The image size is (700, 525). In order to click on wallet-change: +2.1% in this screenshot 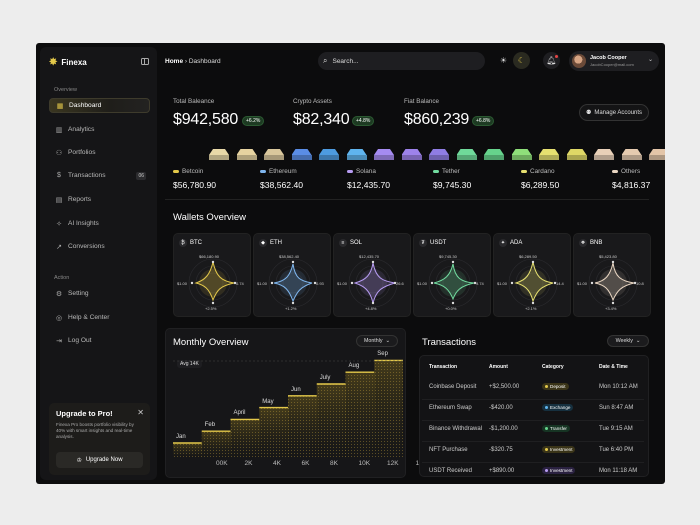, I will do `click(531, 308)`.